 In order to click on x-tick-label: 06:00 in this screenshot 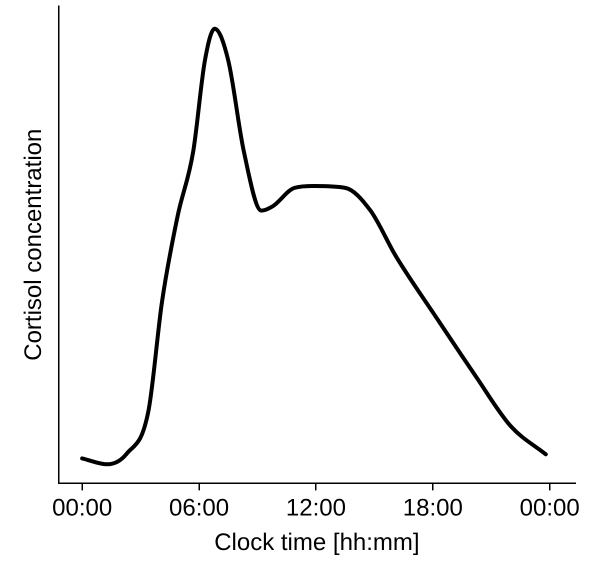, I will do `click(199, 508)`.